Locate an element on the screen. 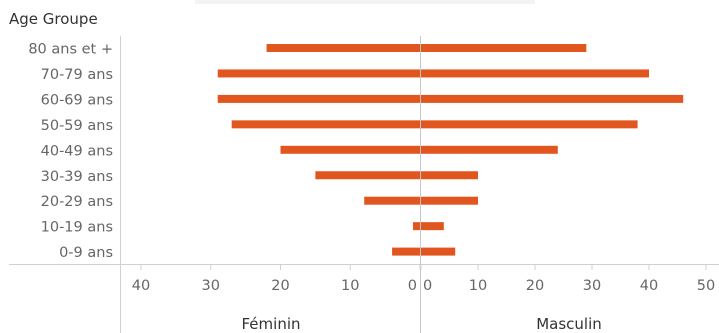 The image size is (719, 333). top-scroll-stub is located at coordinates (365, 2).